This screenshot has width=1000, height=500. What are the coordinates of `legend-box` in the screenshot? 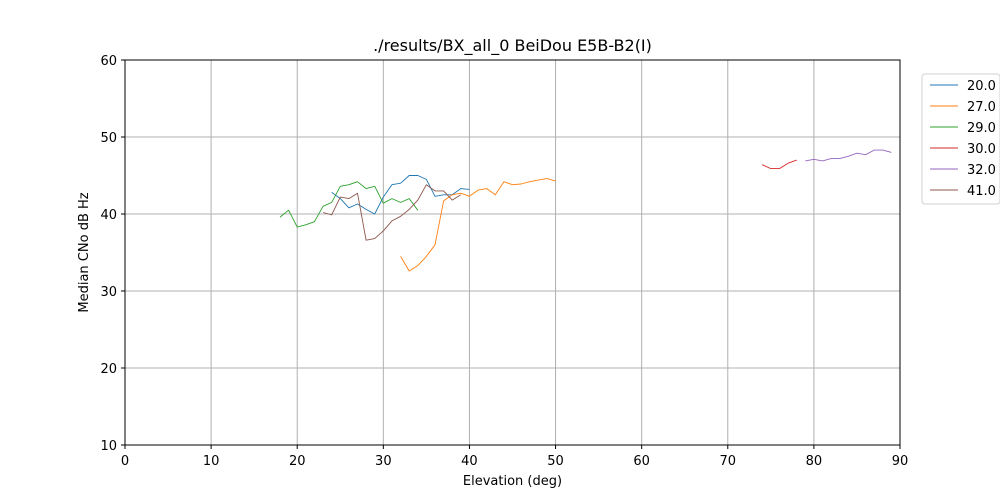 It's located at (960, 139).